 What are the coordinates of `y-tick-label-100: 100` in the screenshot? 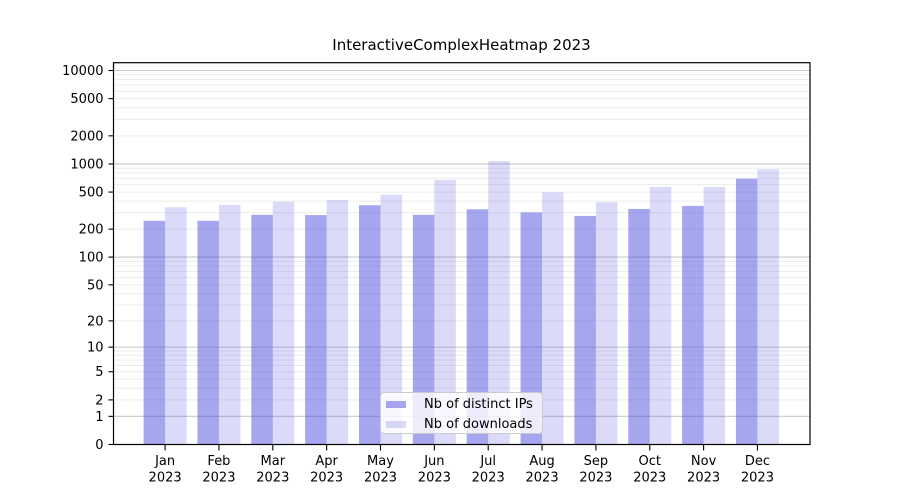 It's located at (91, 258).